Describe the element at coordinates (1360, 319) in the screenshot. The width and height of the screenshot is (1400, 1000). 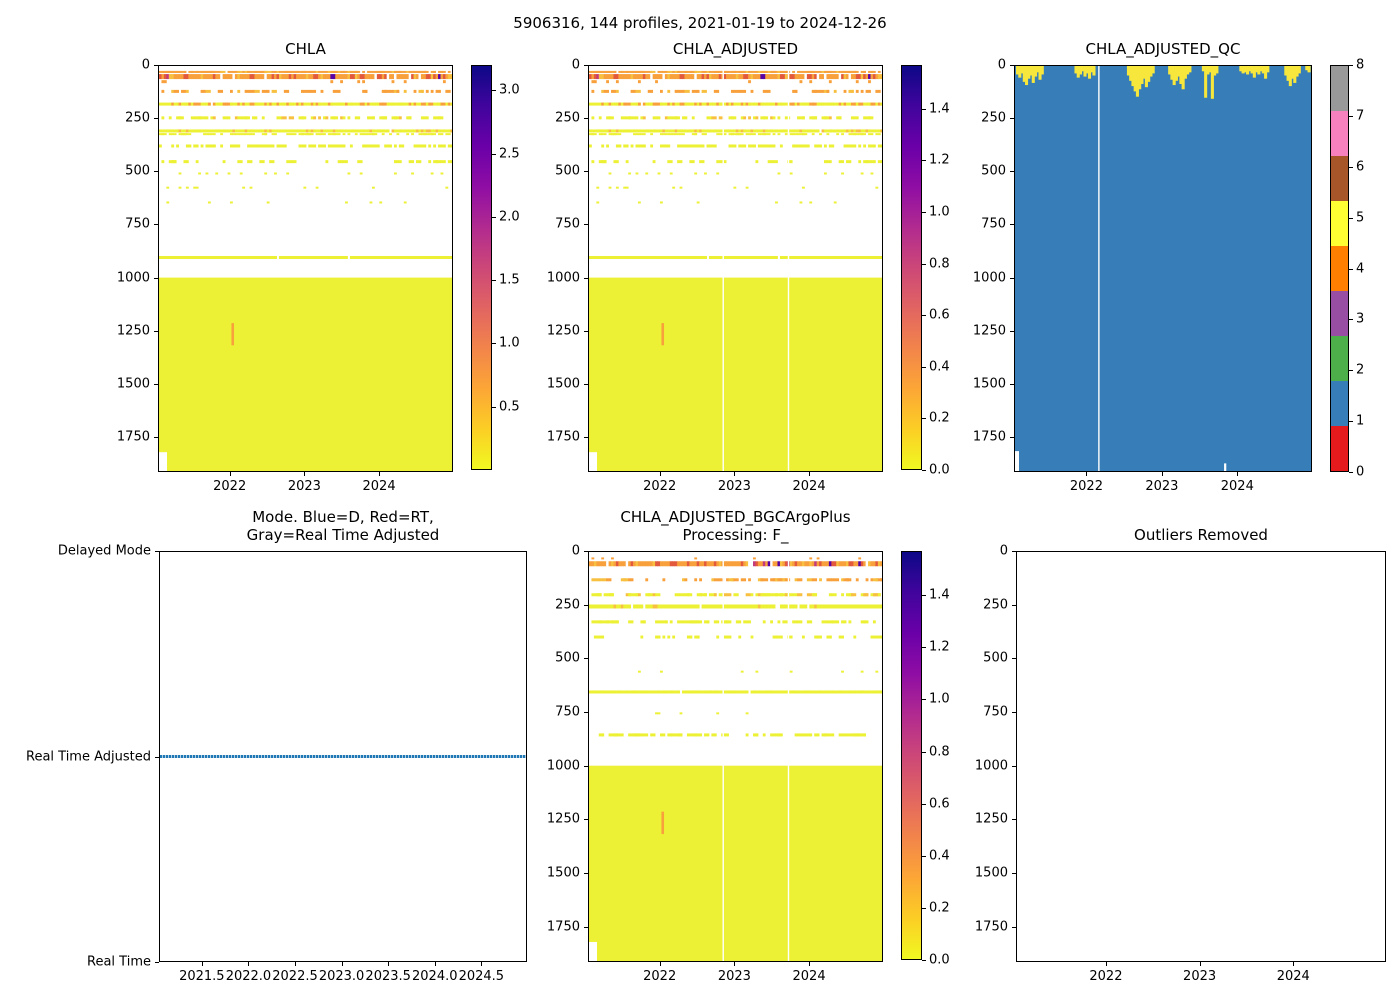
I see `cb-tick-label-chla_adjusted_qc: 3` at that location.